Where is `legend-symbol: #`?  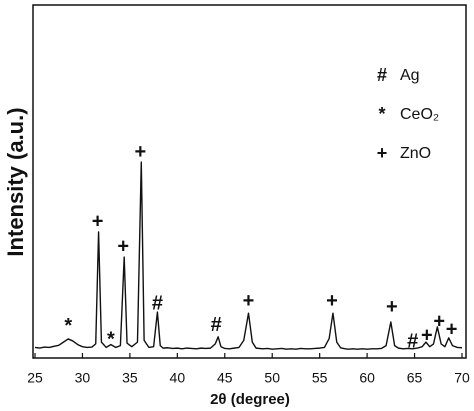
legend-symbol: # is located at coordinates (382, 75).